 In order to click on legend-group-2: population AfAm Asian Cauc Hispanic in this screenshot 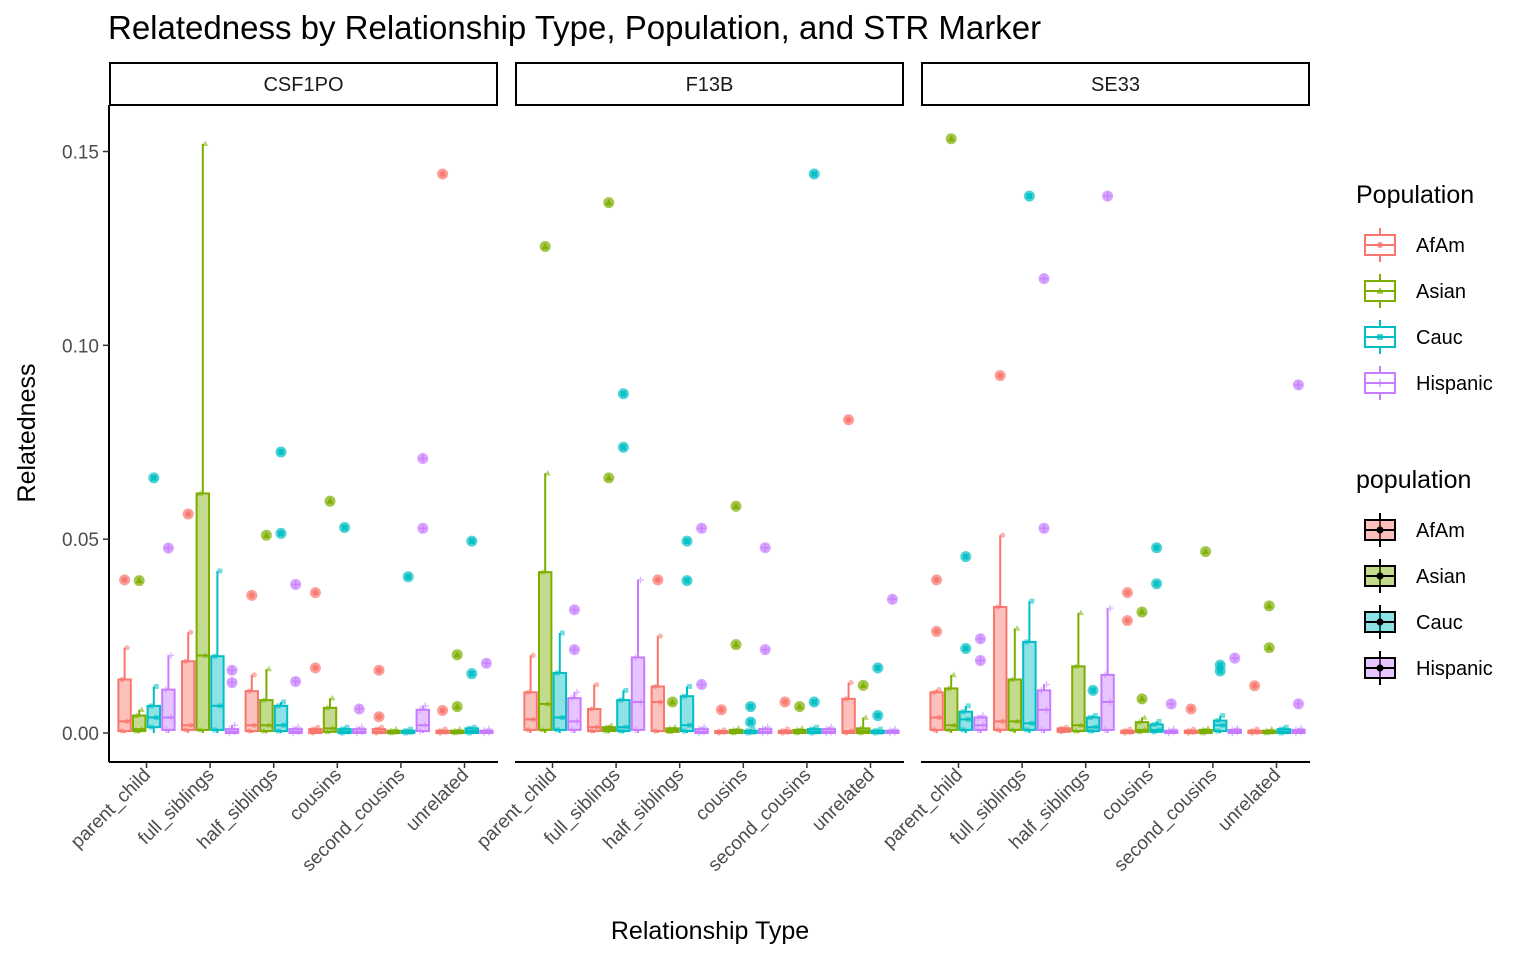, I will do `click(1424, 575)`.